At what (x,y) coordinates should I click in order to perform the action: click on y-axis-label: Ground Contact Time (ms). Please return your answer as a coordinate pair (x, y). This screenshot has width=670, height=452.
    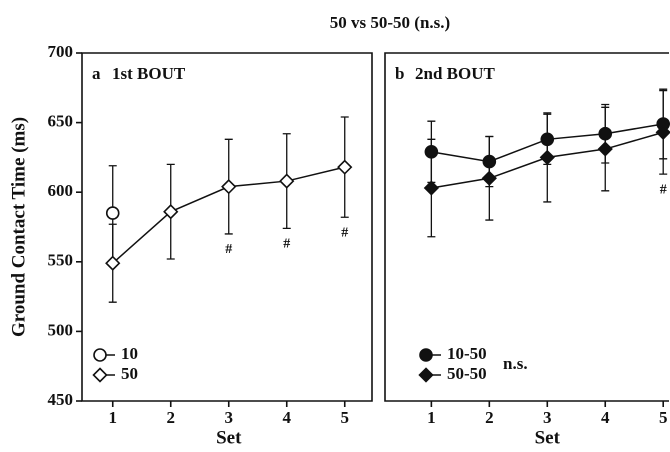
    Looking at the image, I should click on (18, 227).